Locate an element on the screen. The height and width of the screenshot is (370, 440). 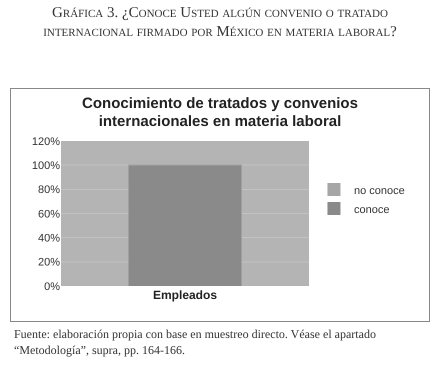
source-note: Fuente: elaboración propia con base en muestreo directo. Véase el apartado “Metodología”, supra, pp. 164-166. is located at coordinates (195, 342).